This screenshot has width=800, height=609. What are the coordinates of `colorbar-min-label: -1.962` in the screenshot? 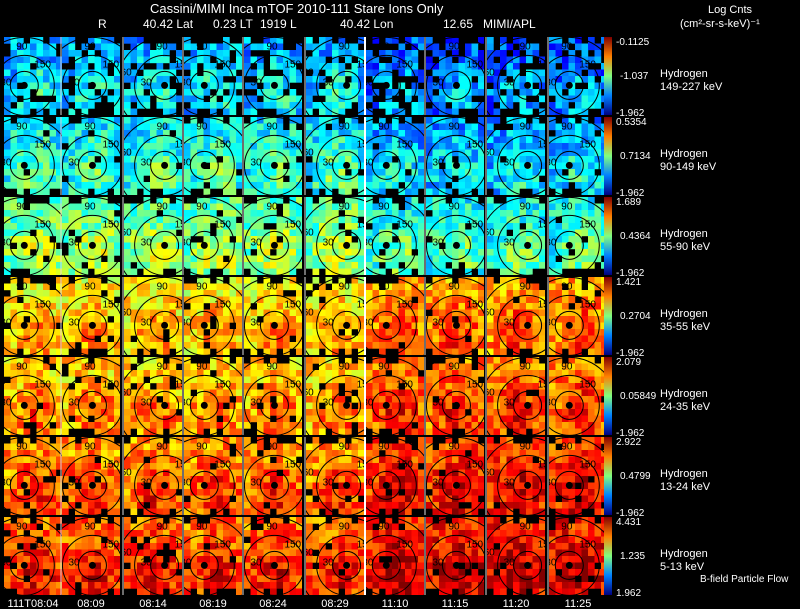 It's located at (630, 193).